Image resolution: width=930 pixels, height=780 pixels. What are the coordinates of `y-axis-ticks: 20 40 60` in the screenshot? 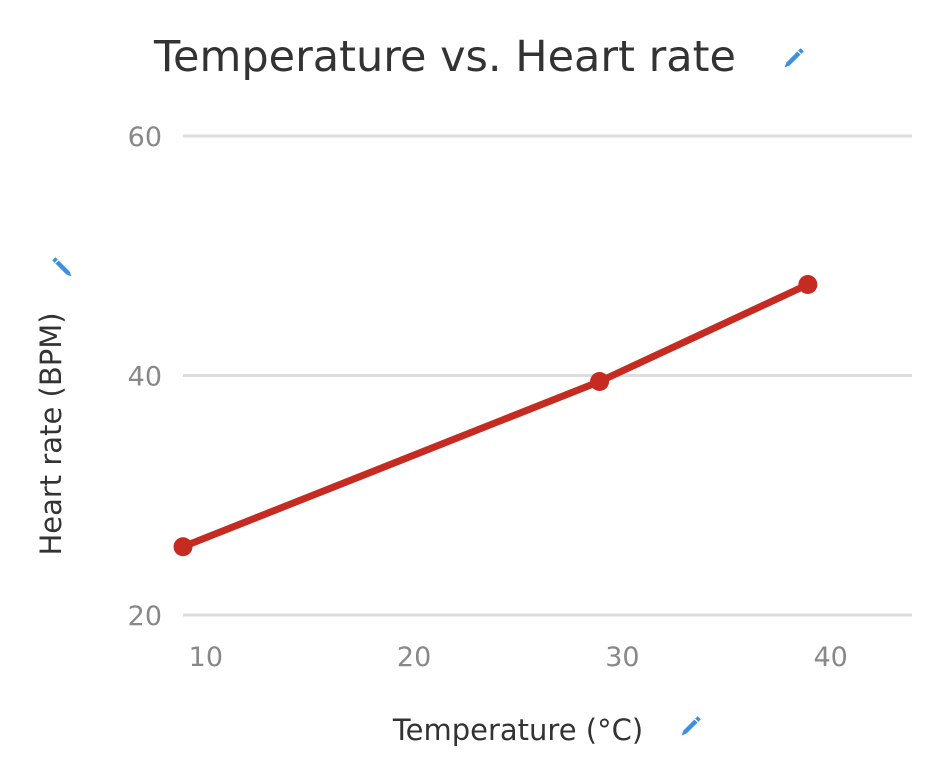 It's located at (145, 377).